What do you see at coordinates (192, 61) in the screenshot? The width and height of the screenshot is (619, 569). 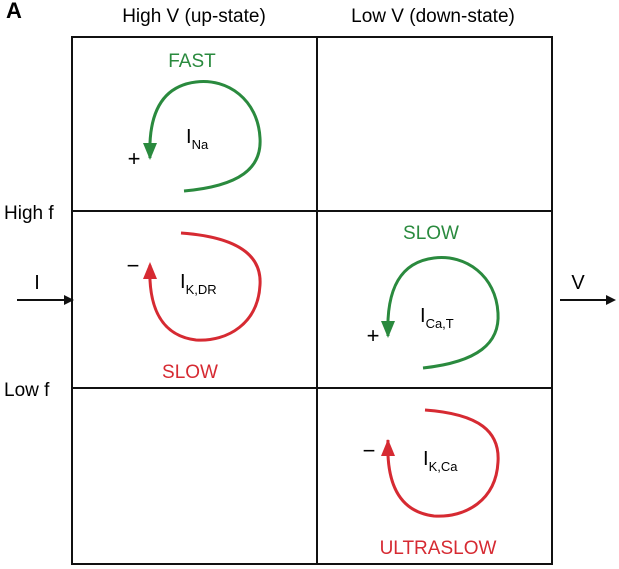 I see `speed-label-fast: FAST` at bounding box center [192, 61].